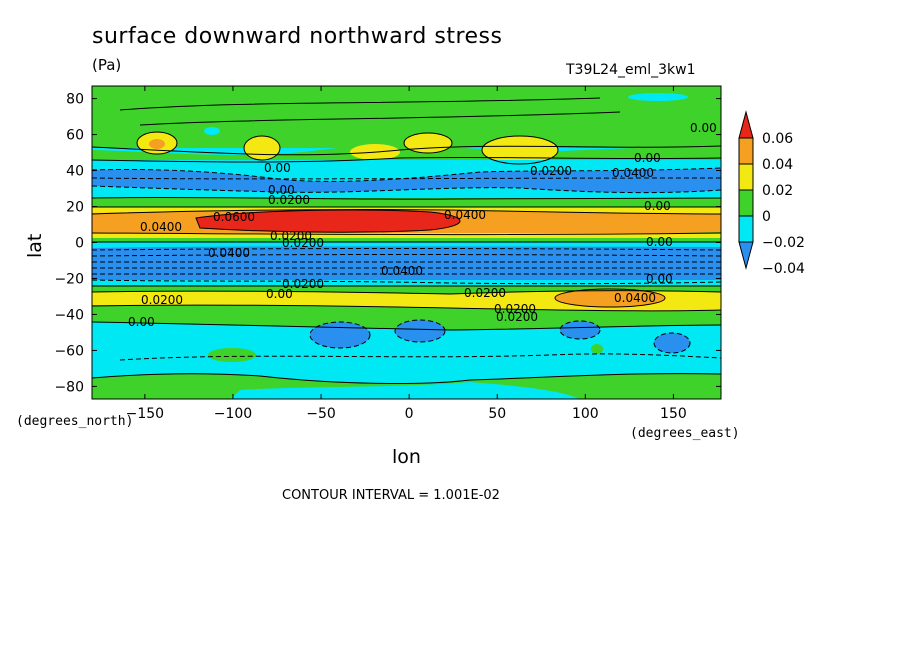 The image size is (904, 654). Describe the element at coordinates (406, 457) in the screenshot. I see `x-axis-label: lon` at that location.